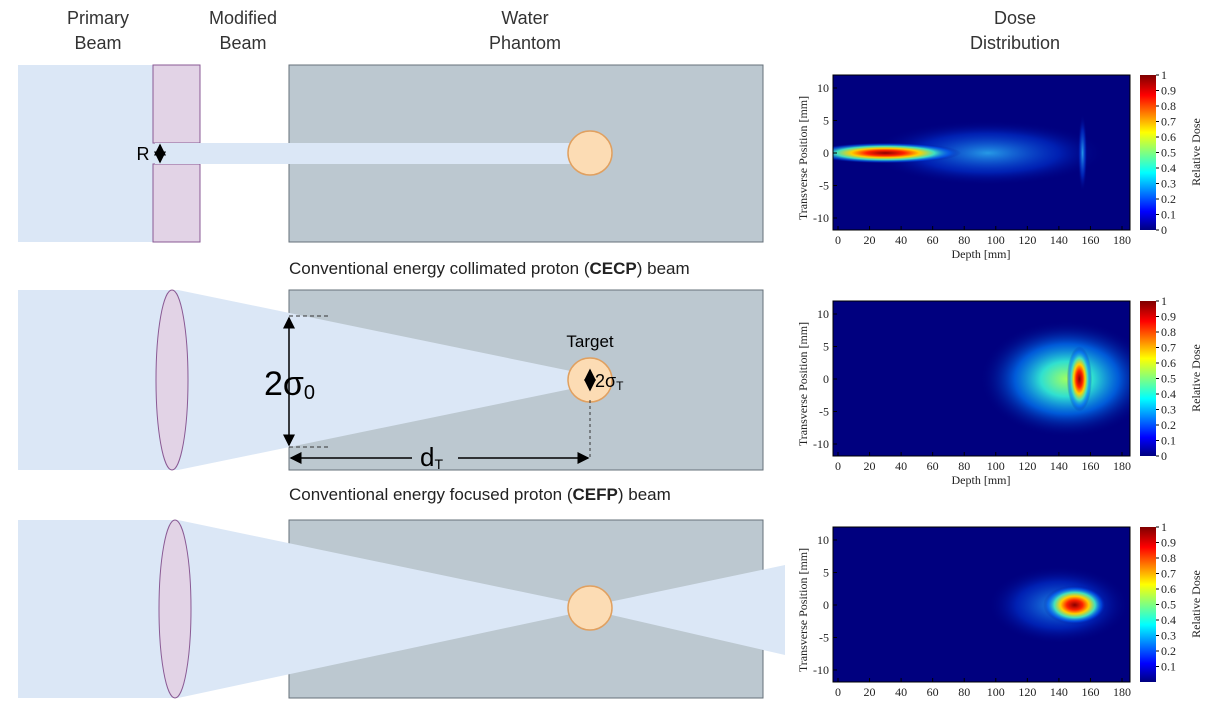 The image size is (1229, 706). I want to click on x-tick-label: 120, so click(1027, 466).